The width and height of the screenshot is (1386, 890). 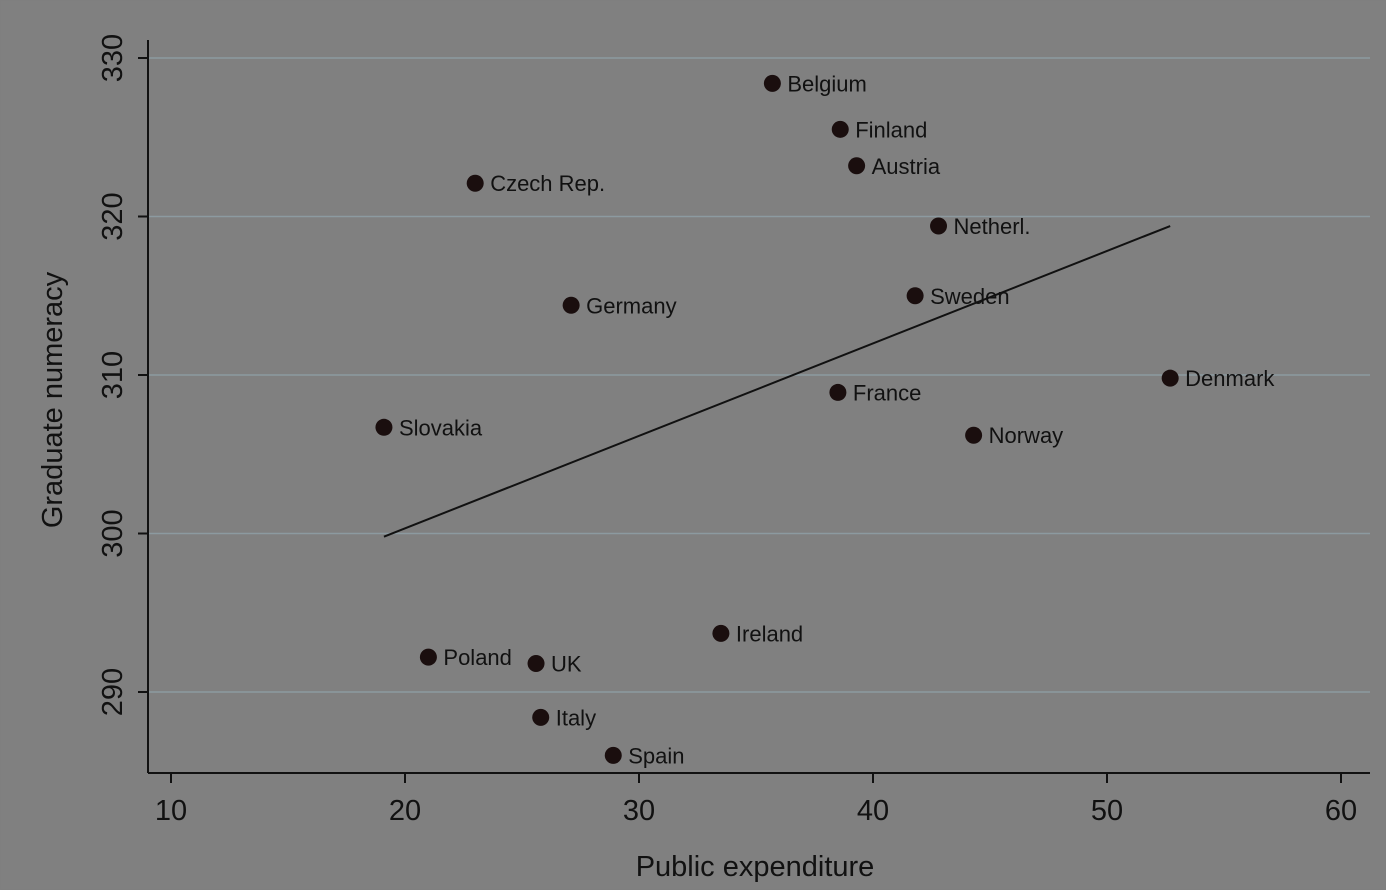 I want to click on point-label: Belgium, so click(x=826, y=83).